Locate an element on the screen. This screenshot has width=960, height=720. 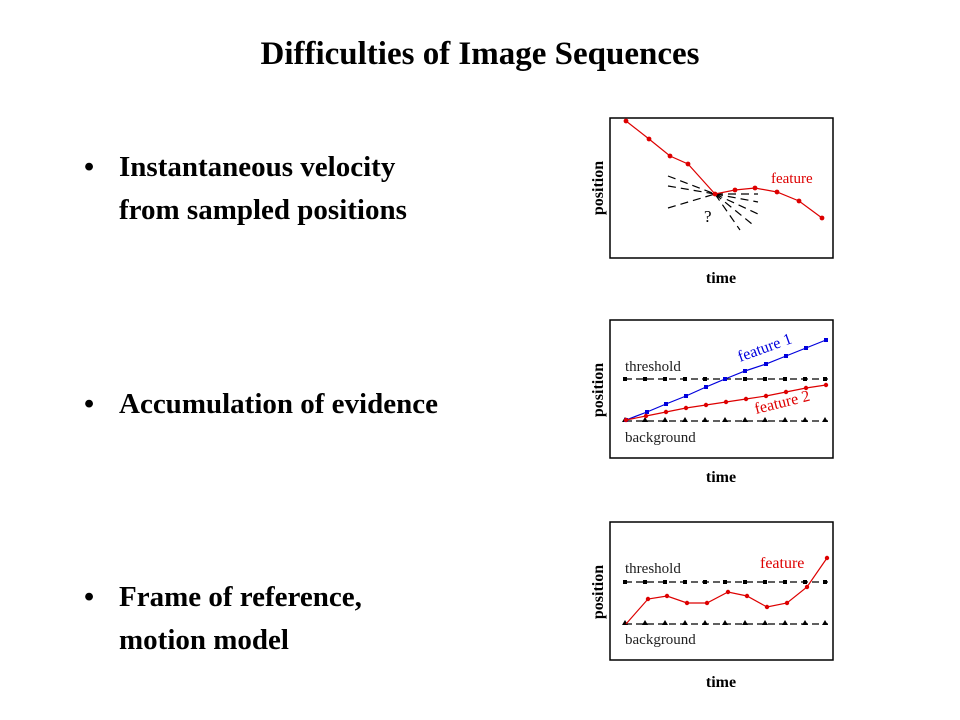
bullet-line: motion model is located at coordinates (204, 640).